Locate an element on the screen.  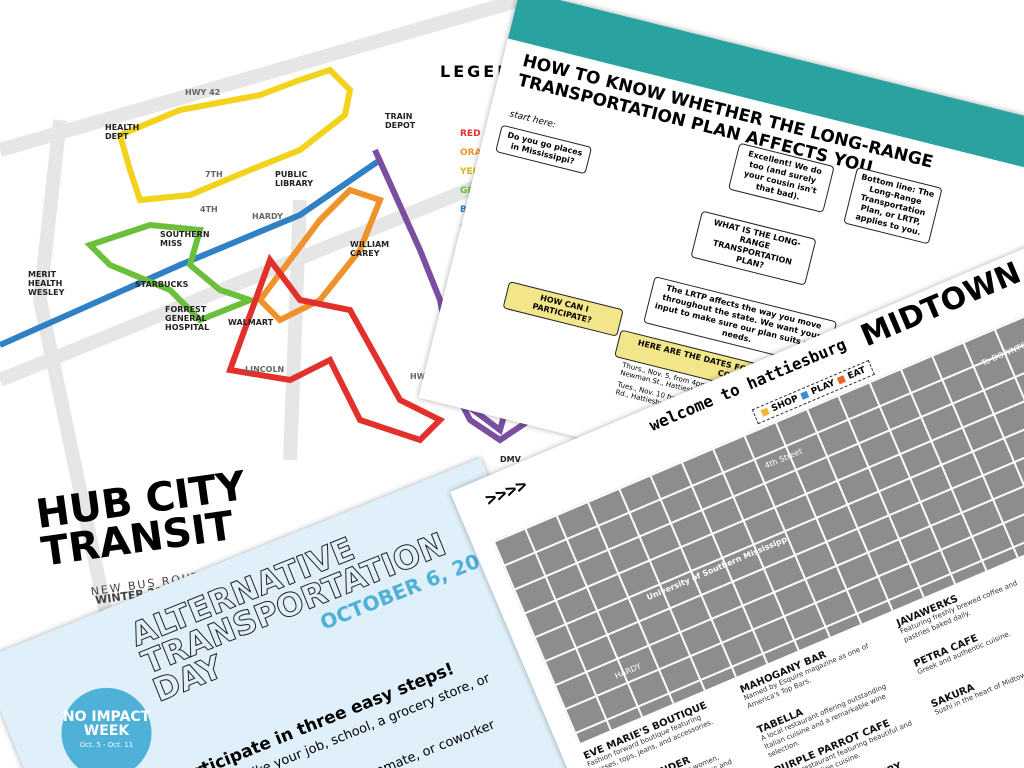
key-item: PLAY is located at coordinates (823, 388).